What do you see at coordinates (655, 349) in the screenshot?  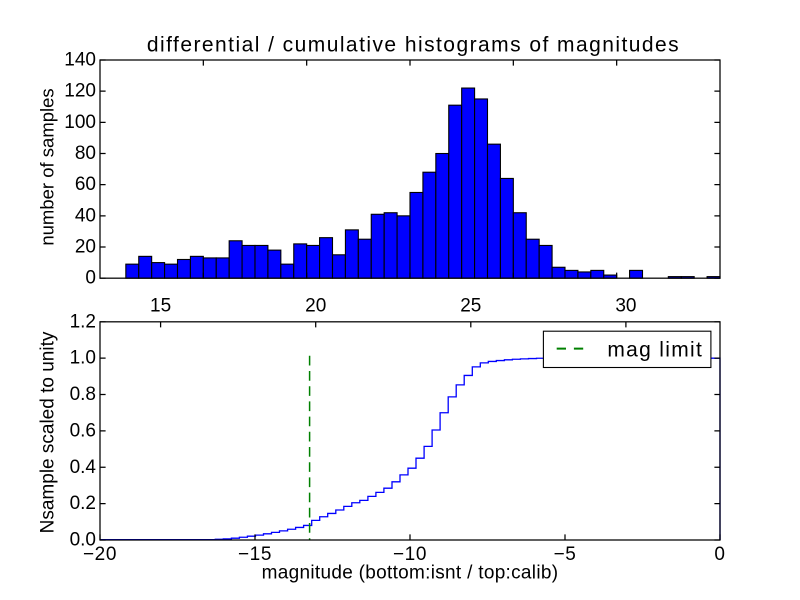 I see `svg-text: mag limit` at bounding box center [655, 349].